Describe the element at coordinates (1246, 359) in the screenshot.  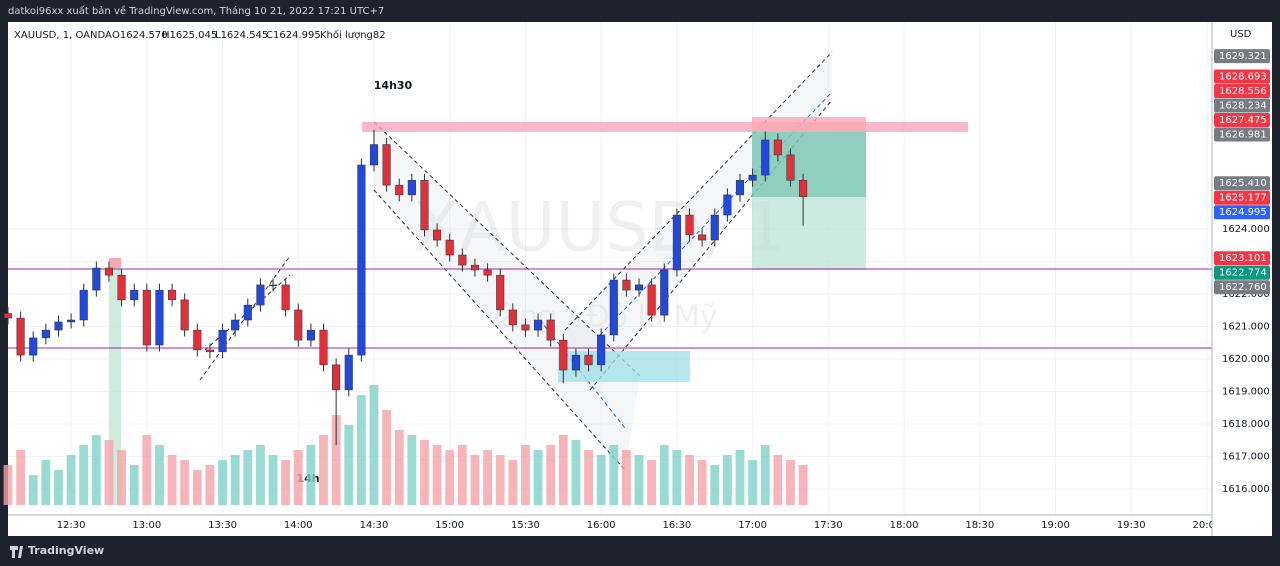
I see `y-tick-label: 1620.000` at that location.